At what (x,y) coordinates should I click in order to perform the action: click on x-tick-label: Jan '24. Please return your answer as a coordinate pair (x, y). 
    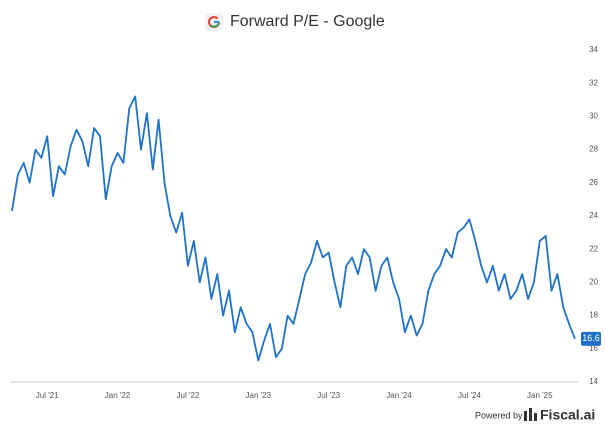
    Looking at the image, I should click on (399, 395).